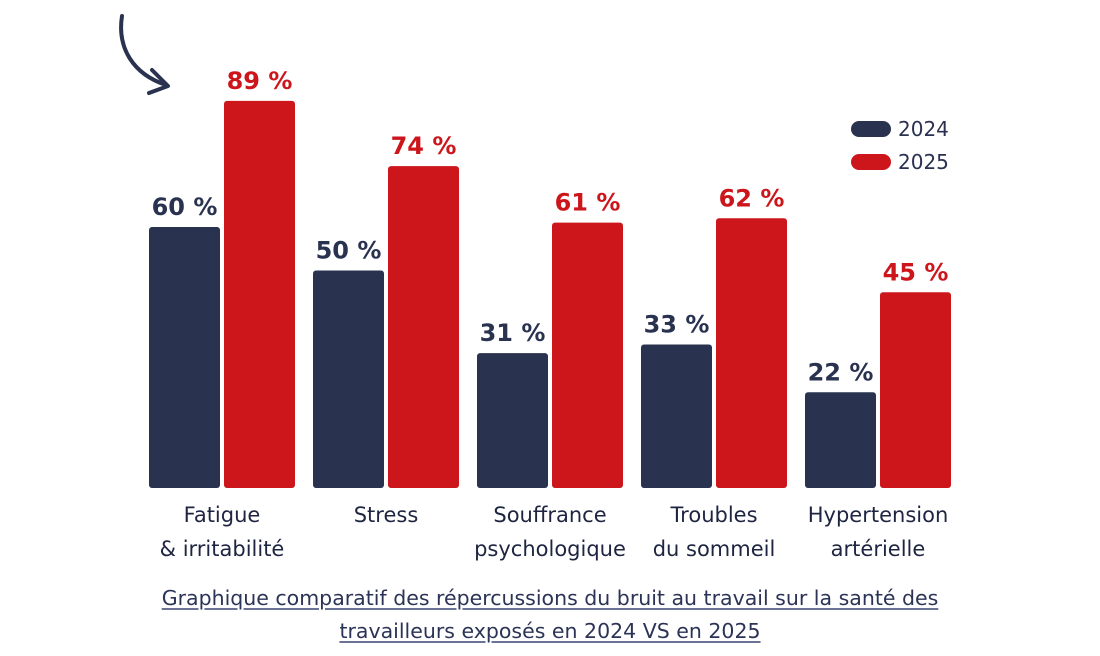 Image resolution: width=1100 pixels, height=656 pixels. What do you see at coordinates (424, 146) in the screenshot?
I see `data-label-2025-1: 74 %` at bounding box center [424, 146].